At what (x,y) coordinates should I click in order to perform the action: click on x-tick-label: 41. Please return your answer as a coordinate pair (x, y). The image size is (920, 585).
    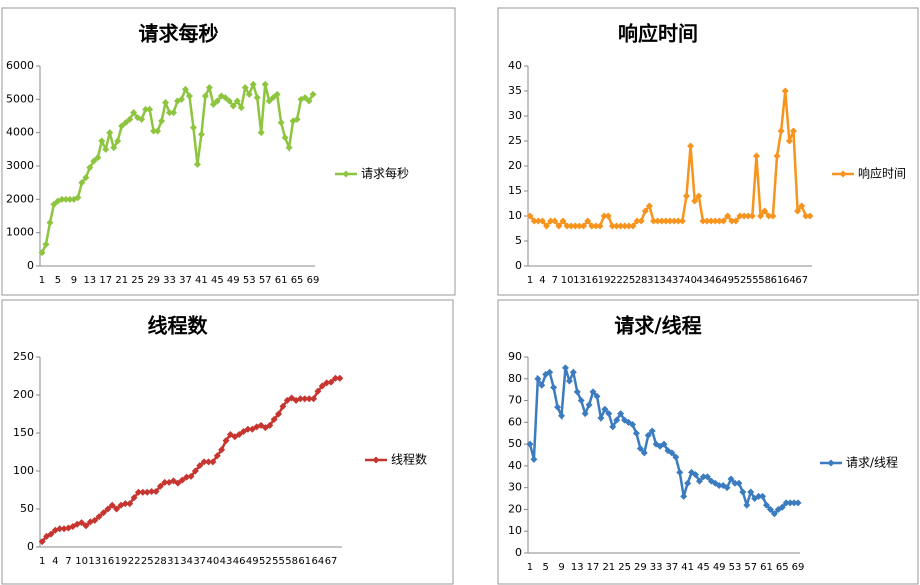
    Looking at the image, I should click on (201, 280).